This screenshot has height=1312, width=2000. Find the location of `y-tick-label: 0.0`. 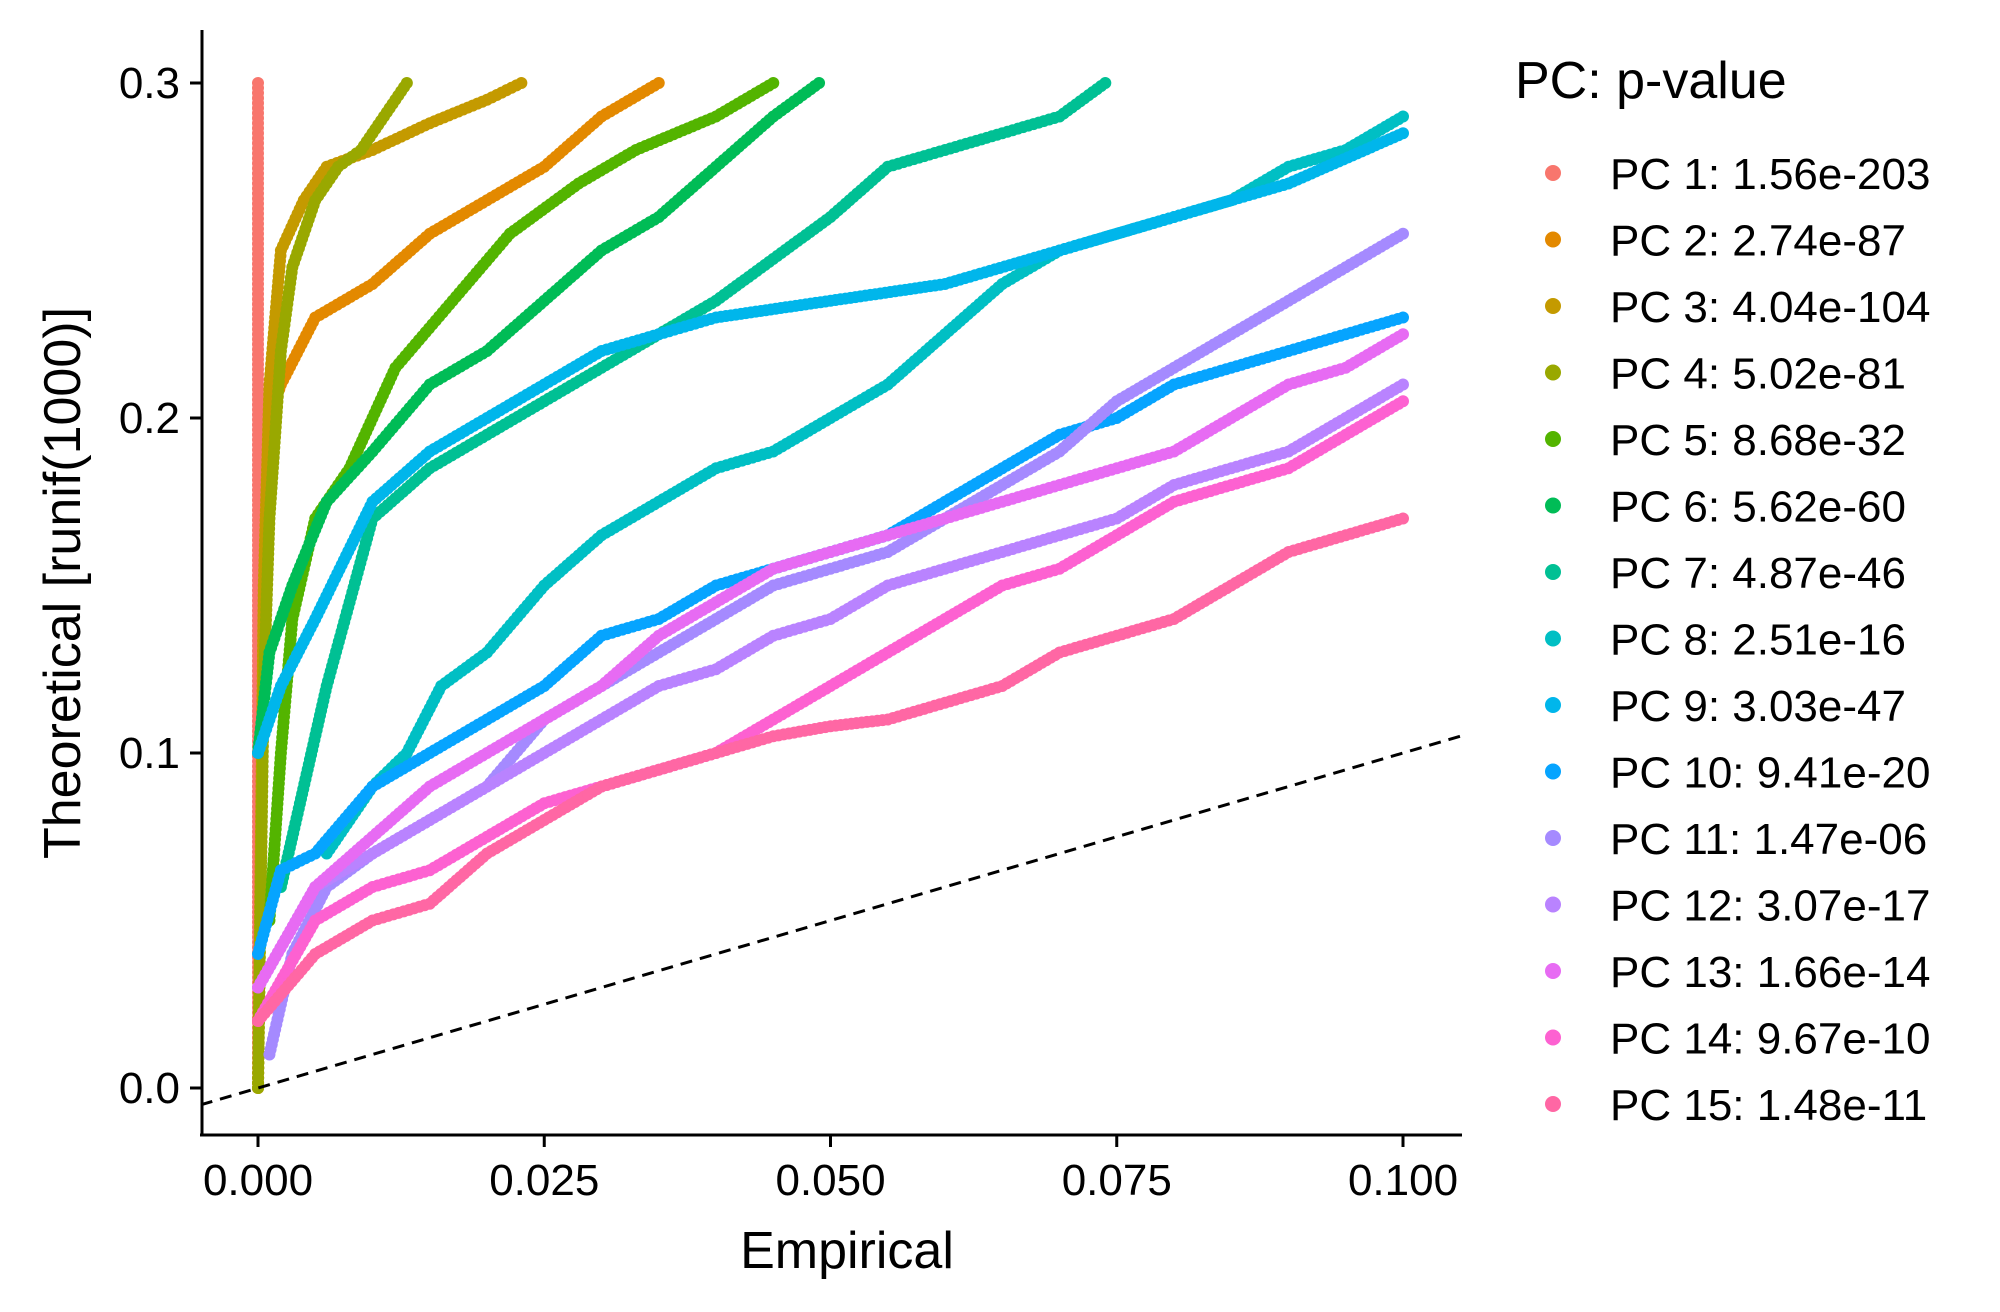

y-tick-label: 0.0 is located at coordinates (149, 1088).